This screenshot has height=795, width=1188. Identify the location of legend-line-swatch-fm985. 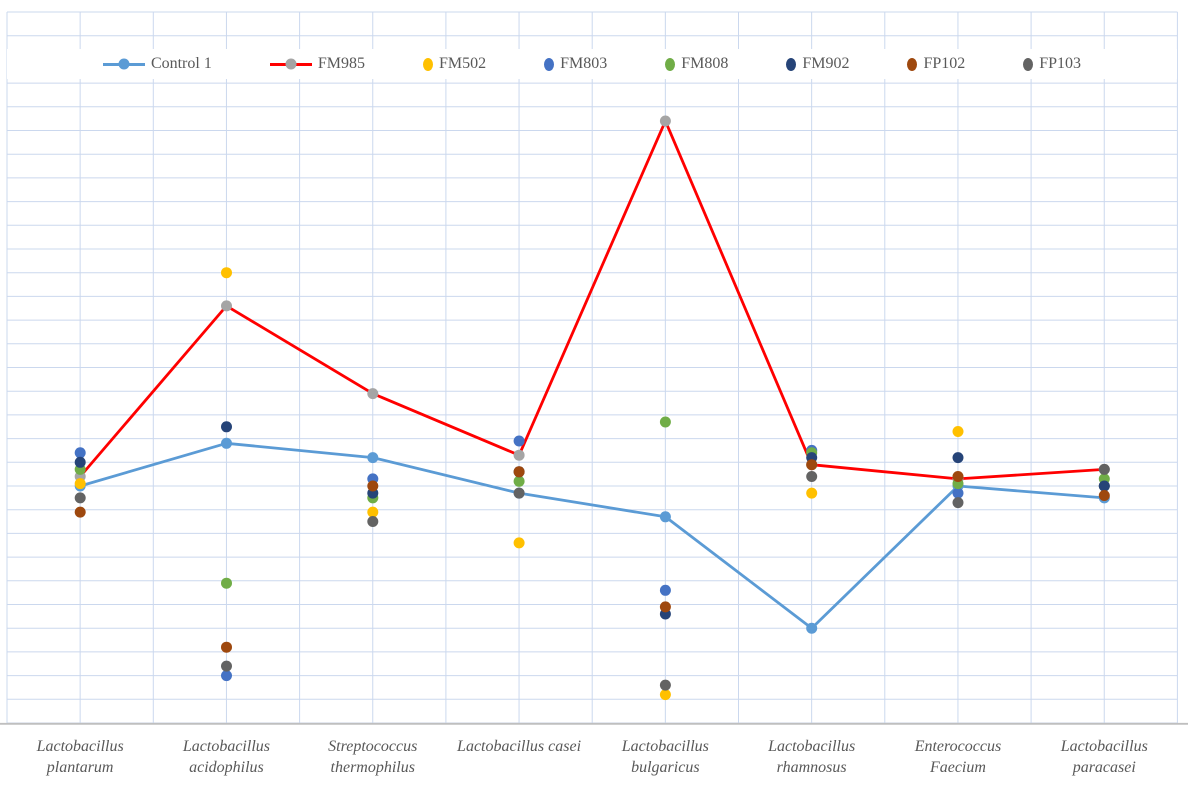
(290, 64).